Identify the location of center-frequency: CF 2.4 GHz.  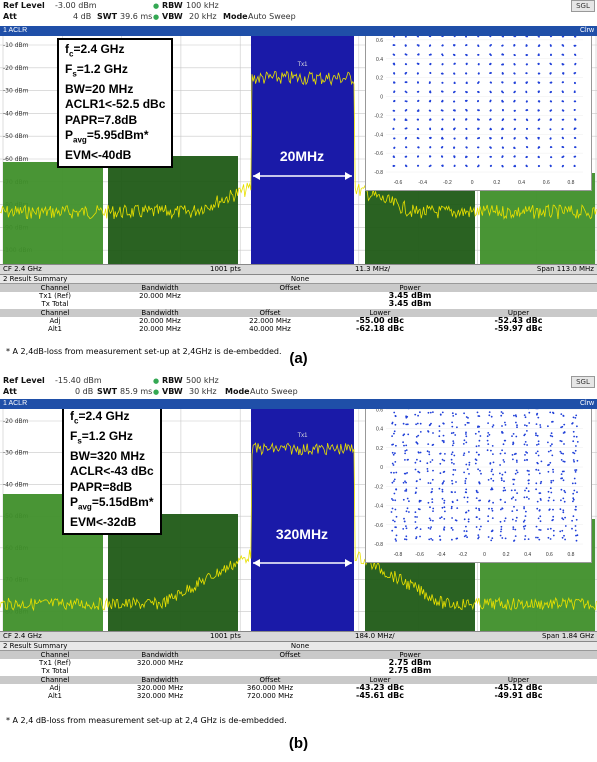
(22, 636).